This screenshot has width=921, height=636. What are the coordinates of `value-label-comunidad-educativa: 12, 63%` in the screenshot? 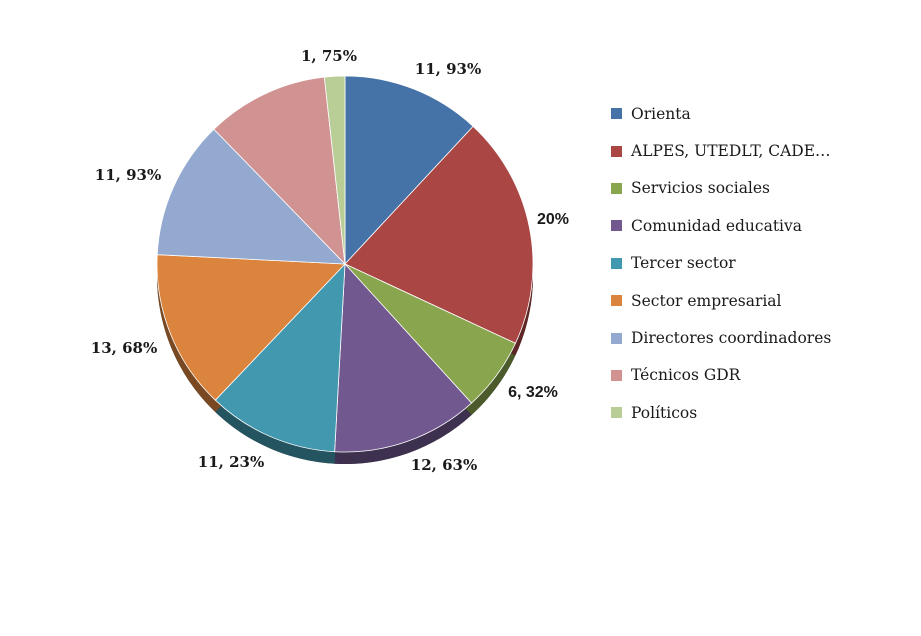 It's located at (444, 465).